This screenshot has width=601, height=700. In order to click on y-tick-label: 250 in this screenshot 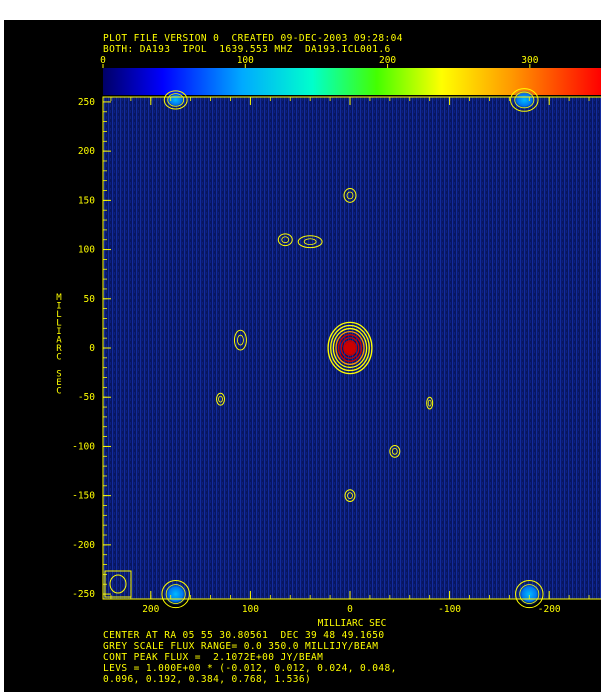, I will do `click(86, 102)`.